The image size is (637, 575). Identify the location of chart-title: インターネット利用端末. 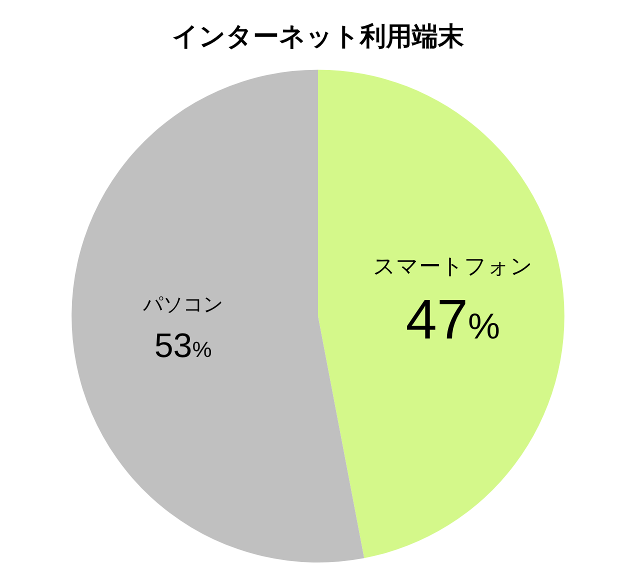
(318, 35).